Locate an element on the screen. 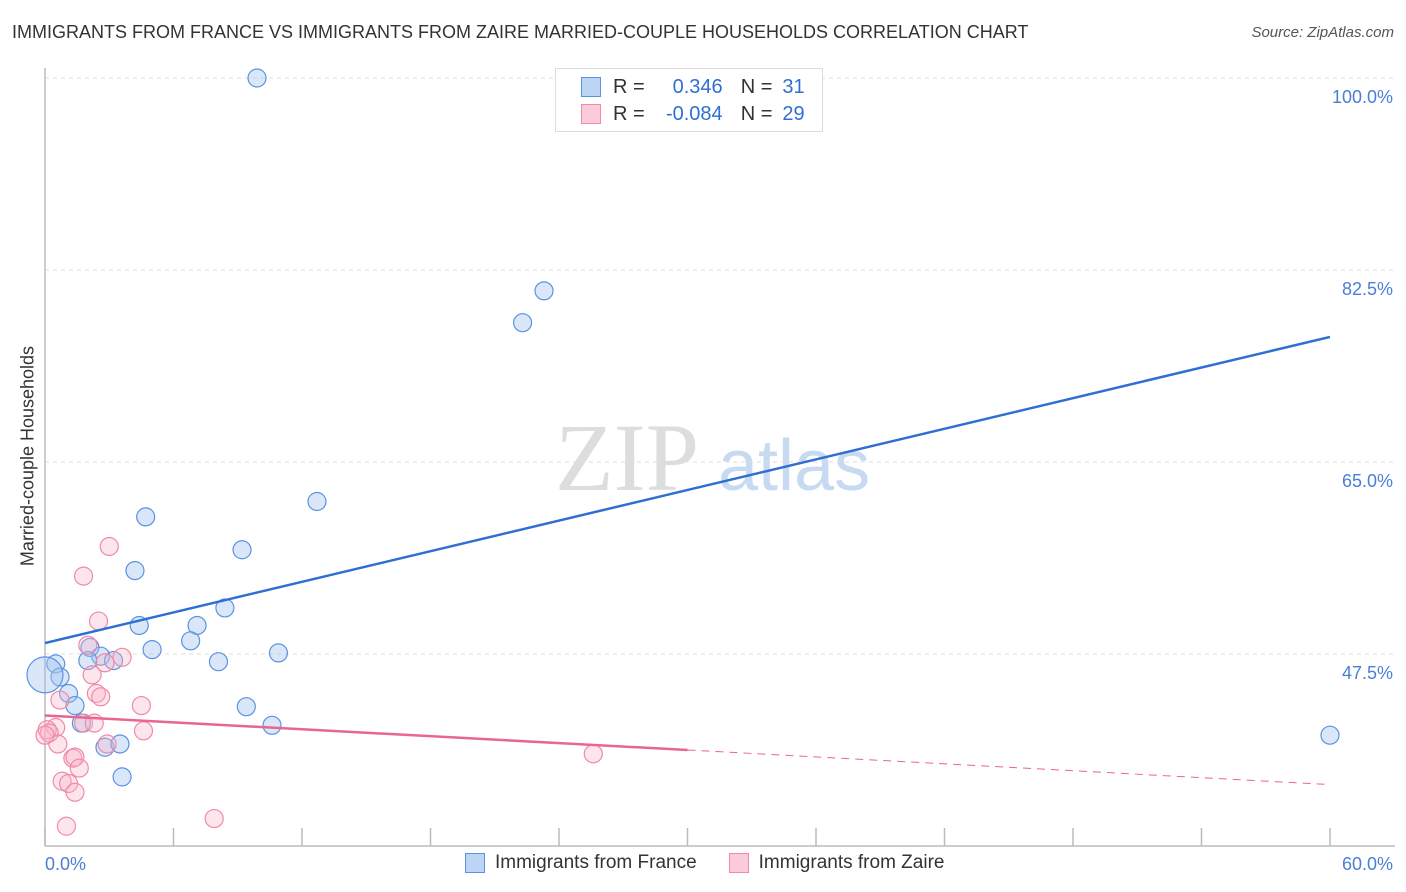 This screenshot has width=1406, height=892. y-tick-label: 65.0% is located at coordinates (1367, 481).